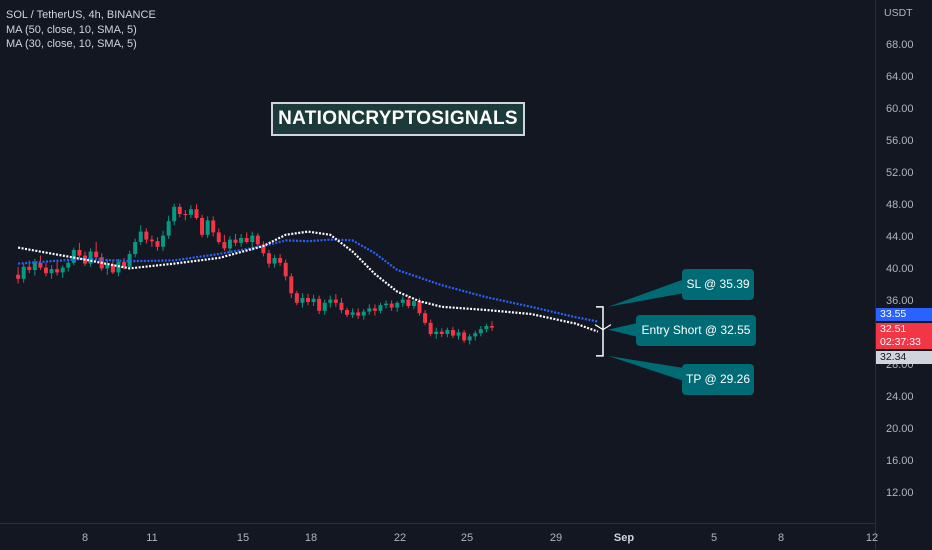 This screenshot has width=932, height=550. Describe the element at coordinates (649, 369) in the screenshot. I see `tp-pointer` at that location.